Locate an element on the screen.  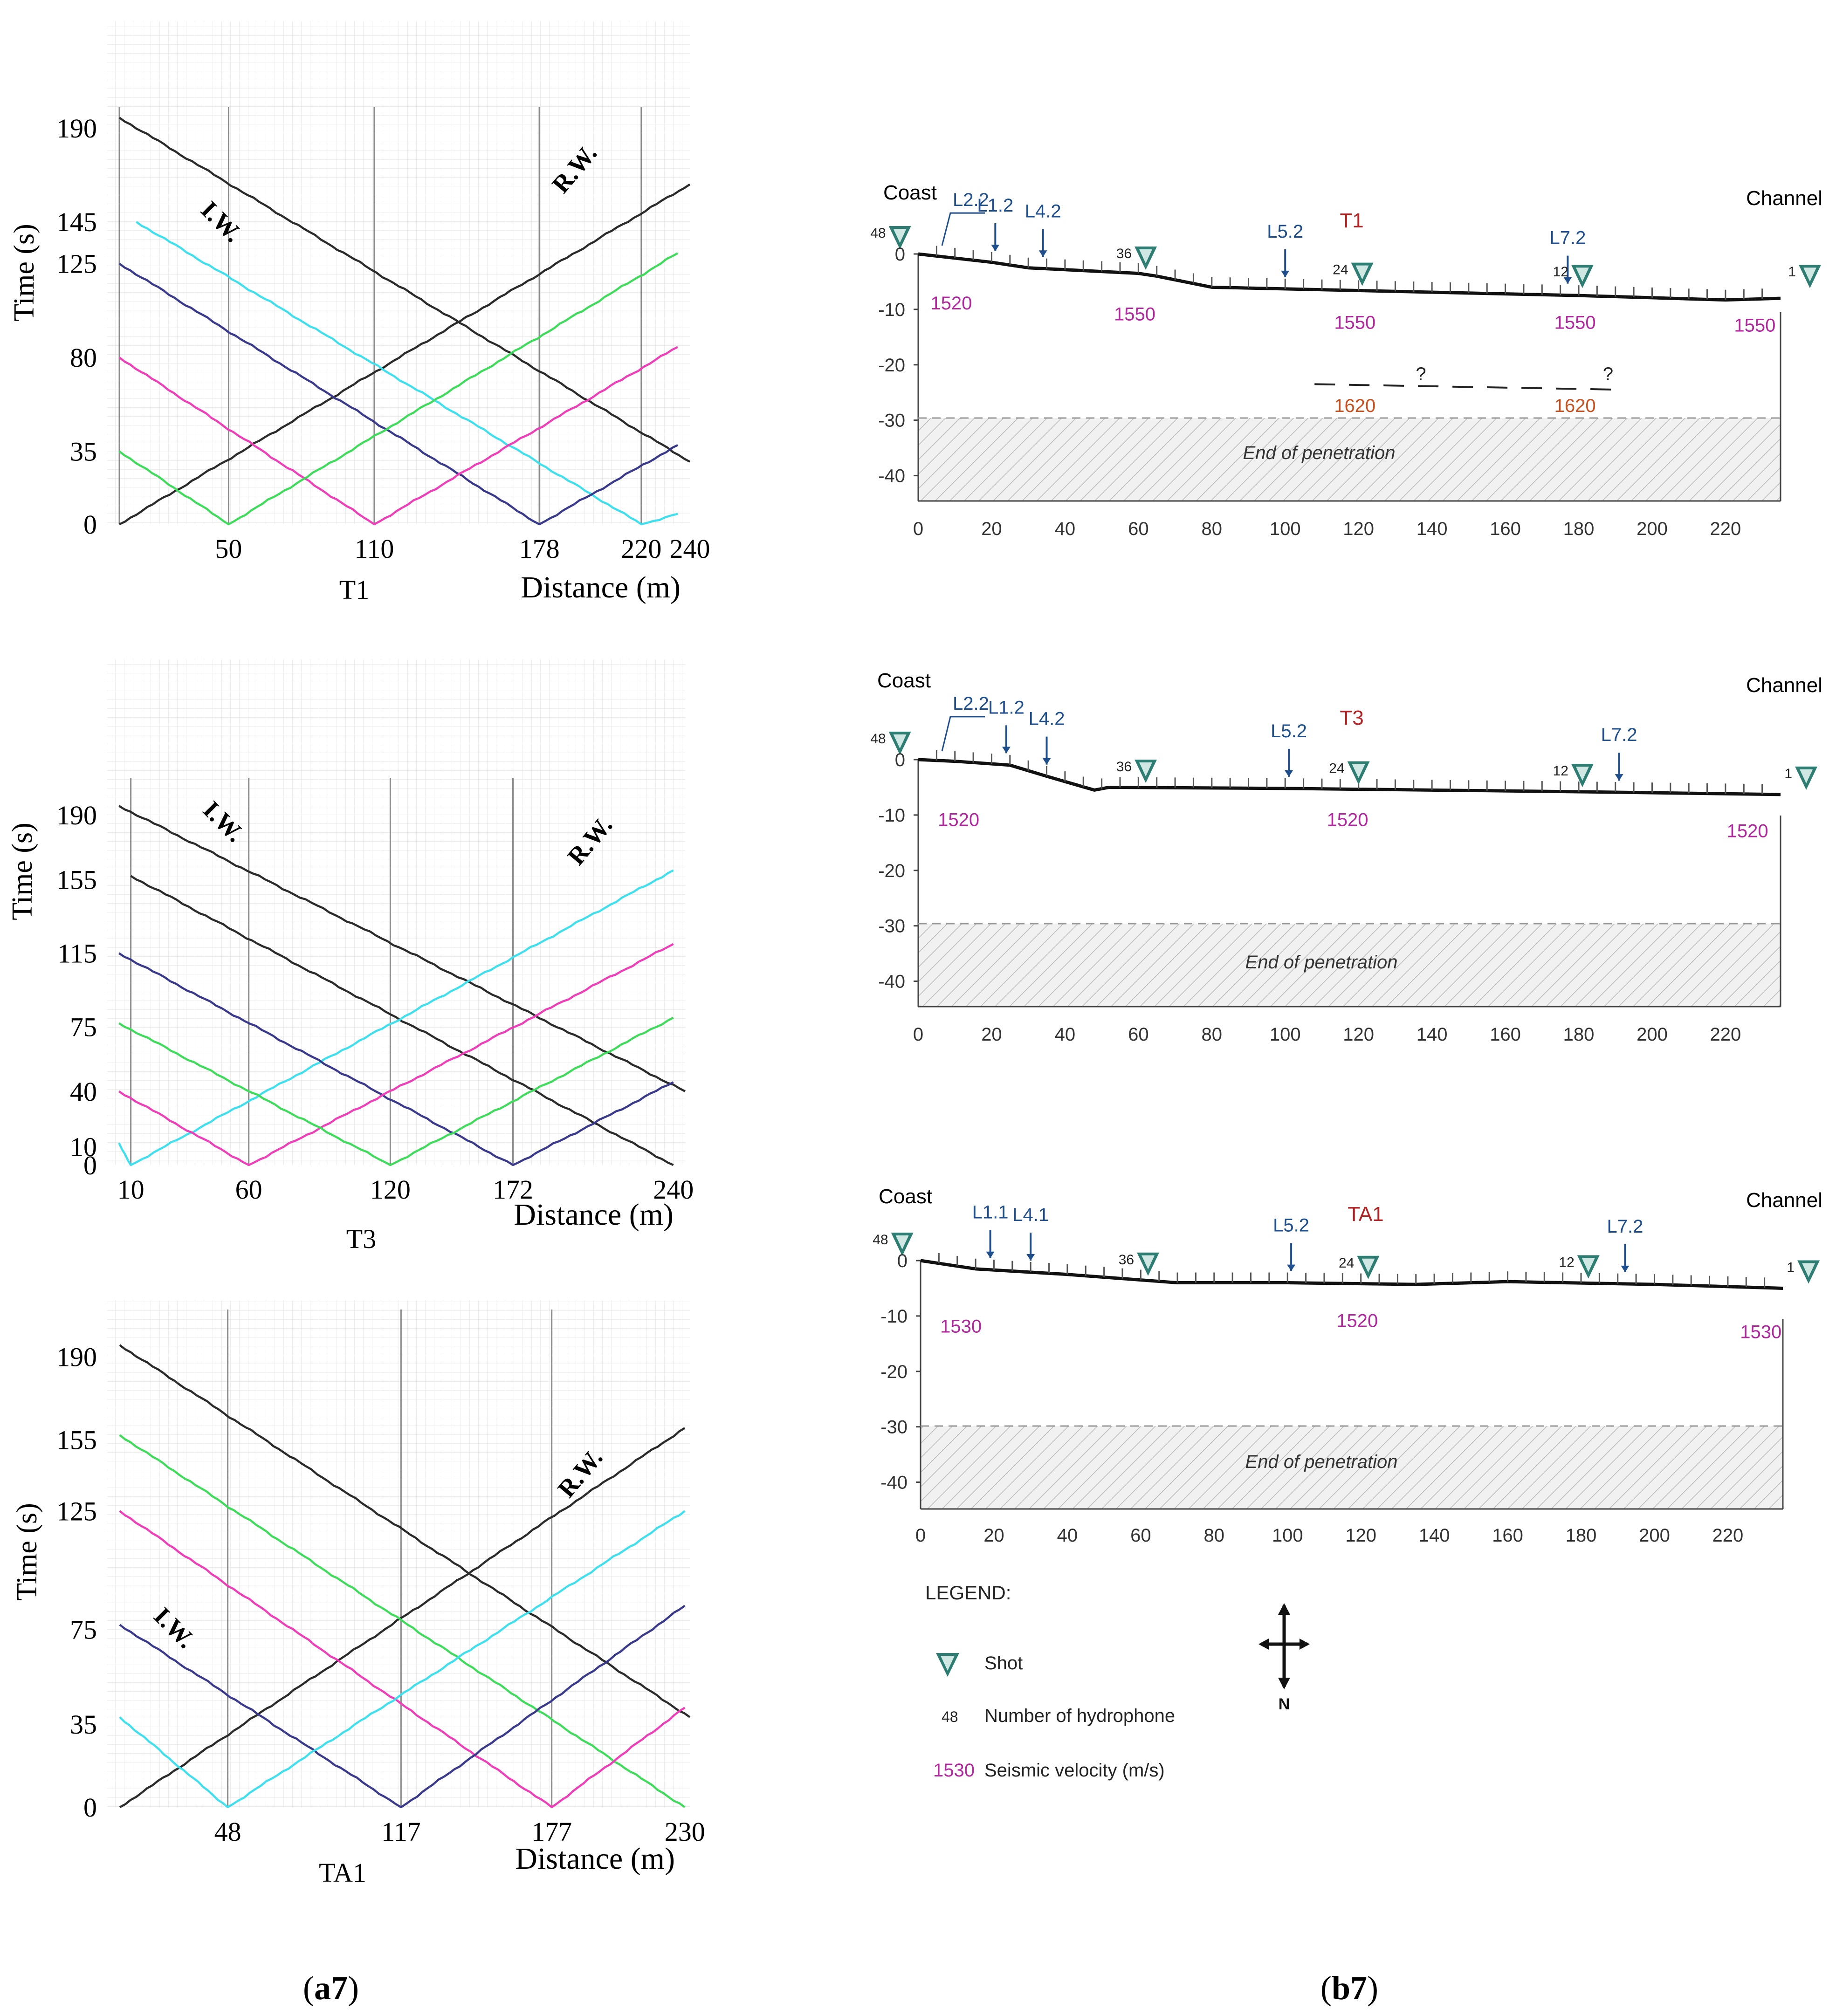
receivers-group: L2.2L1.2 L4.2 L5.2 L7.2 is located at coordinates (1263, 237).